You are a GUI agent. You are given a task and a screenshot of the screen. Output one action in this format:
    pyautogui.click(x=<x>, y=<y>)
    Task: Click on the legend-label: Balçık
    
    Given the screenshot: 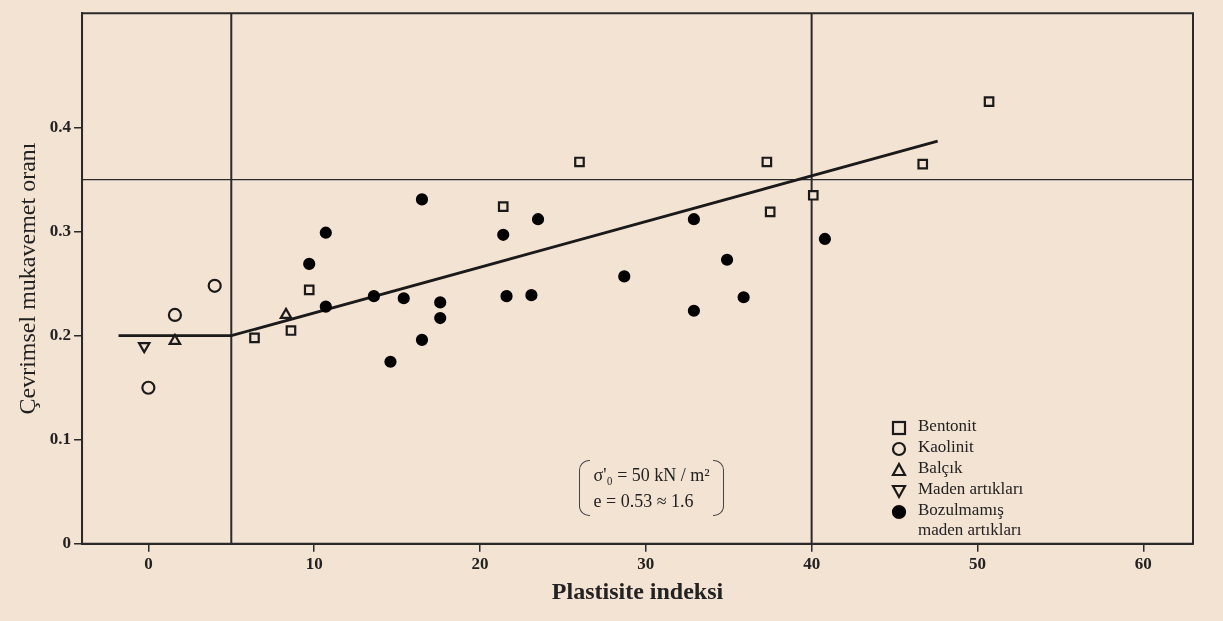 What is the action you would take?
    pyautogui.click(x=940, y=467)
    